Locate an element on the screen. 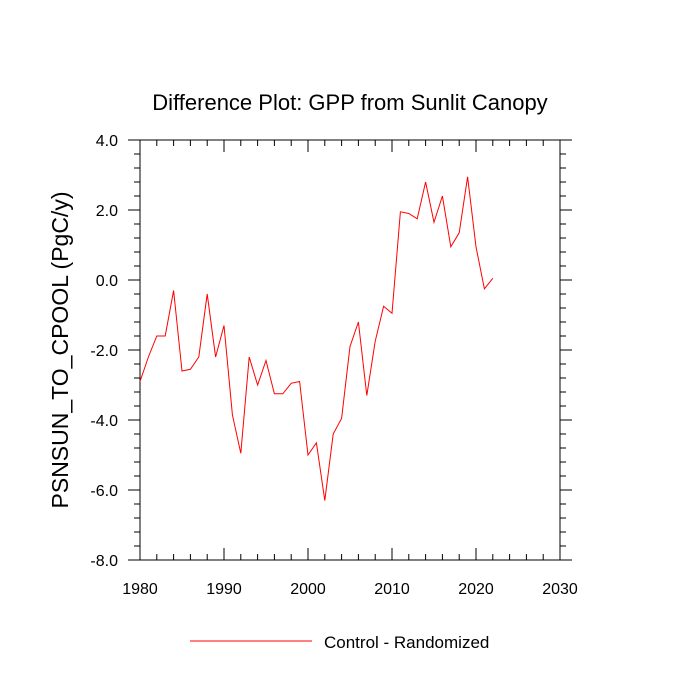 This screenshot has height=700, width=700. y-tick-label: -2.0 is located at coordinates (104, 351).